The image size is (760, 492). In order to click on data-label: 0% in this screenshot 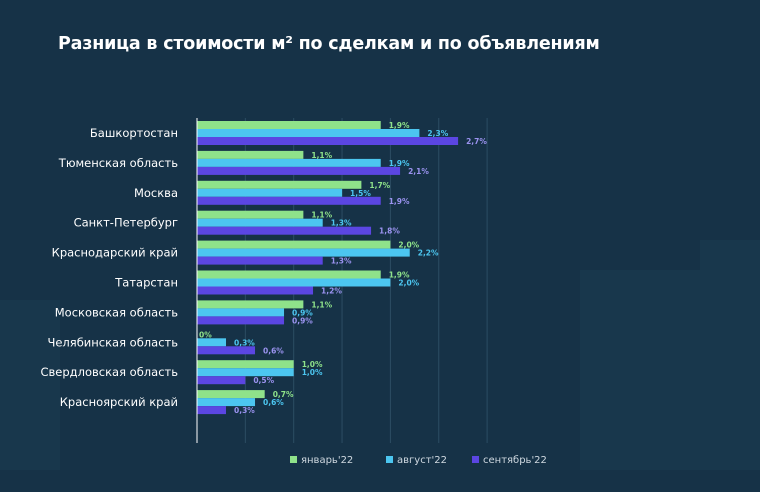, I will do `click(205, 334)`.